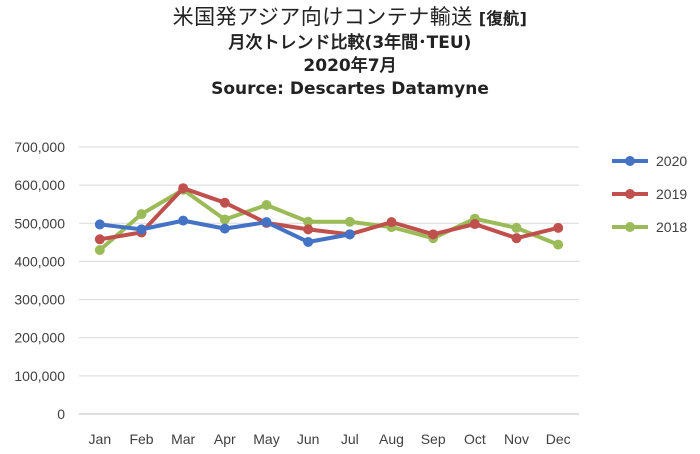 The image size is (700, 454). I want to click on chart-subtitle: 月次トレンド比較(3年間･TEU), so click(350, 43).